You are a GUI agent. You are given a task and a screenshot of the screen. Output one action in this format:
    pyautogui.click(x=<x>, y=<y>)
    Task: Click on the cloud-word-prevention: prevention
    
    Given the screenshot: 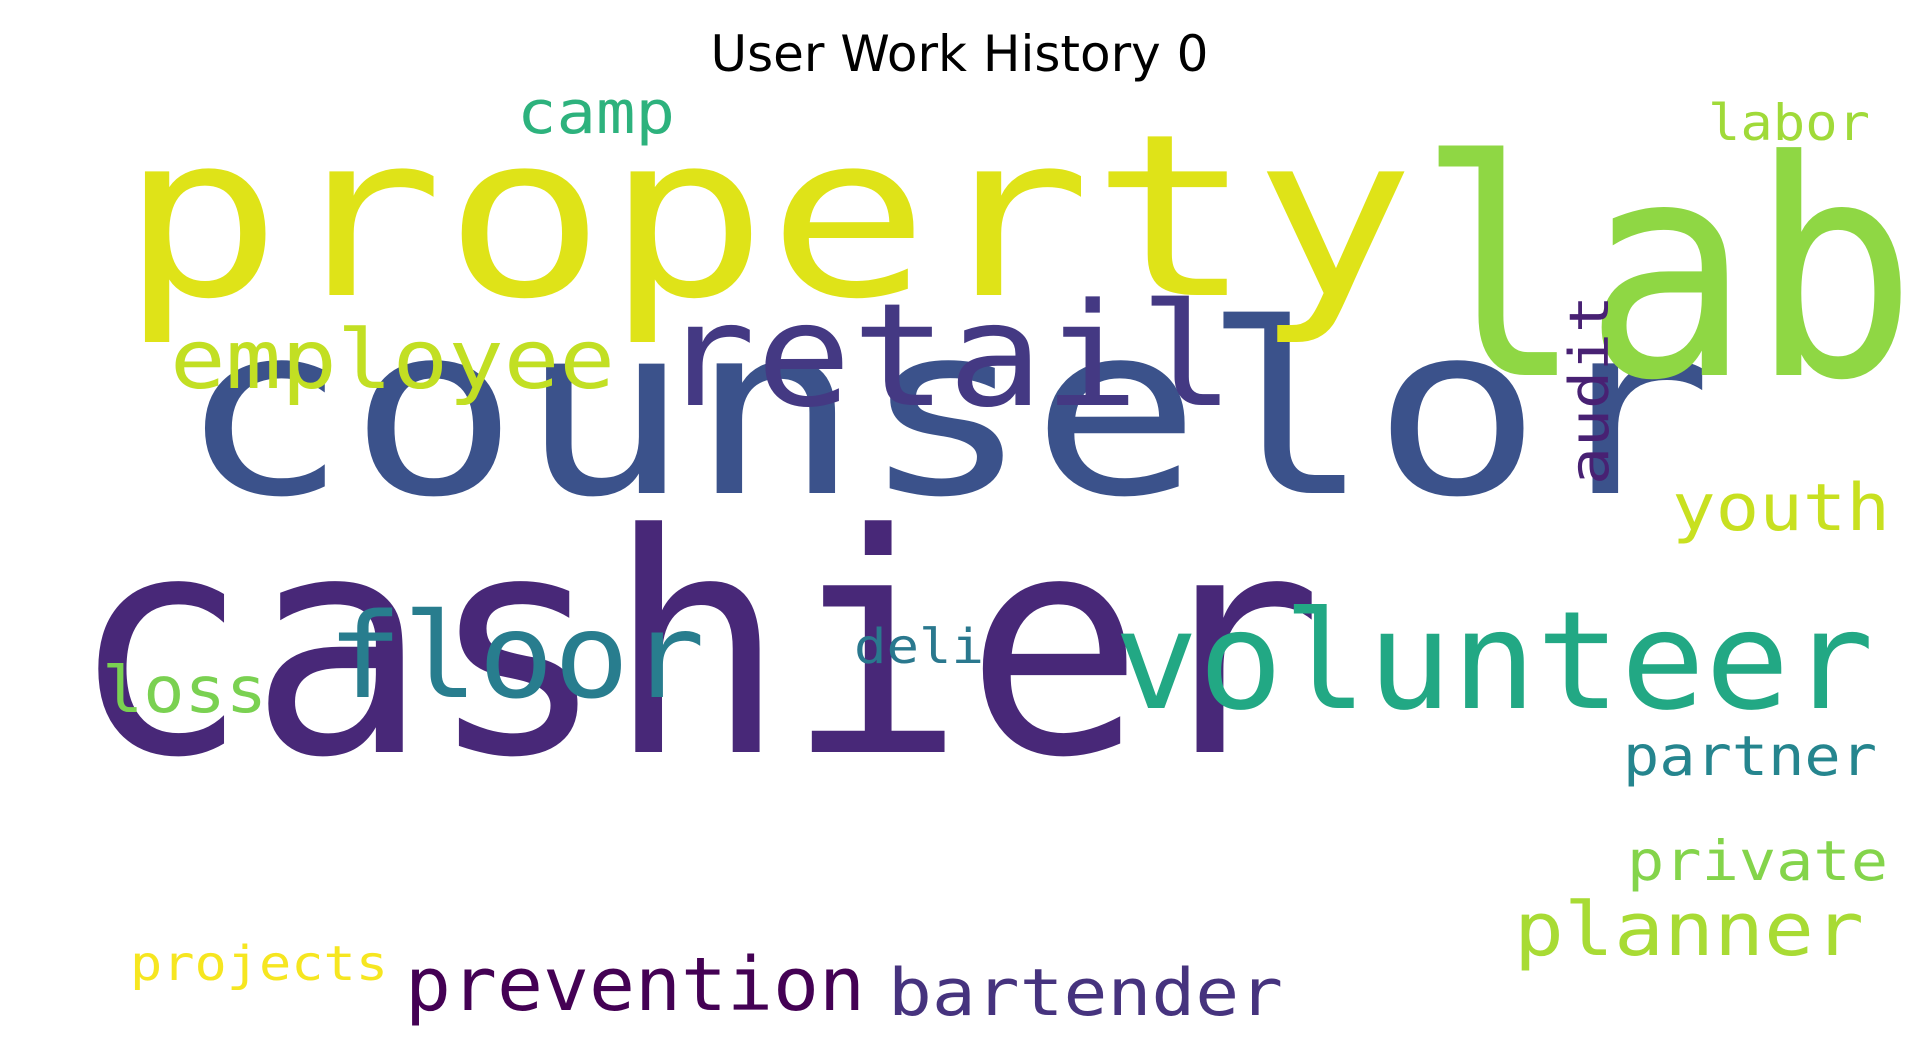 What is the action you would take?
    pyautogui.click(x=635, y=985)
    